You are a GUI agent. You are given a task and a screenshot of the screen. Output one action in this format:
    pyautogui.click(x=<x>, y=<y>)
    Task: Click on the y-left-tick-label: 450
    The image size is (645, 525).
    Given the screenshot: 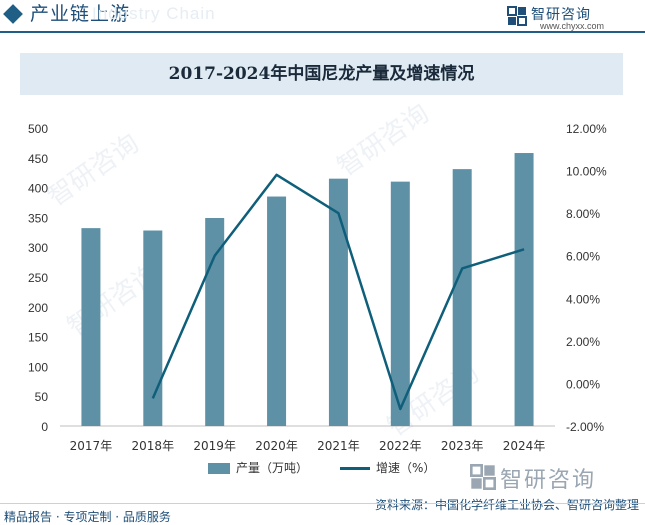 What is the action you would take?
    pyautogui.click(x=38, y=159)
    